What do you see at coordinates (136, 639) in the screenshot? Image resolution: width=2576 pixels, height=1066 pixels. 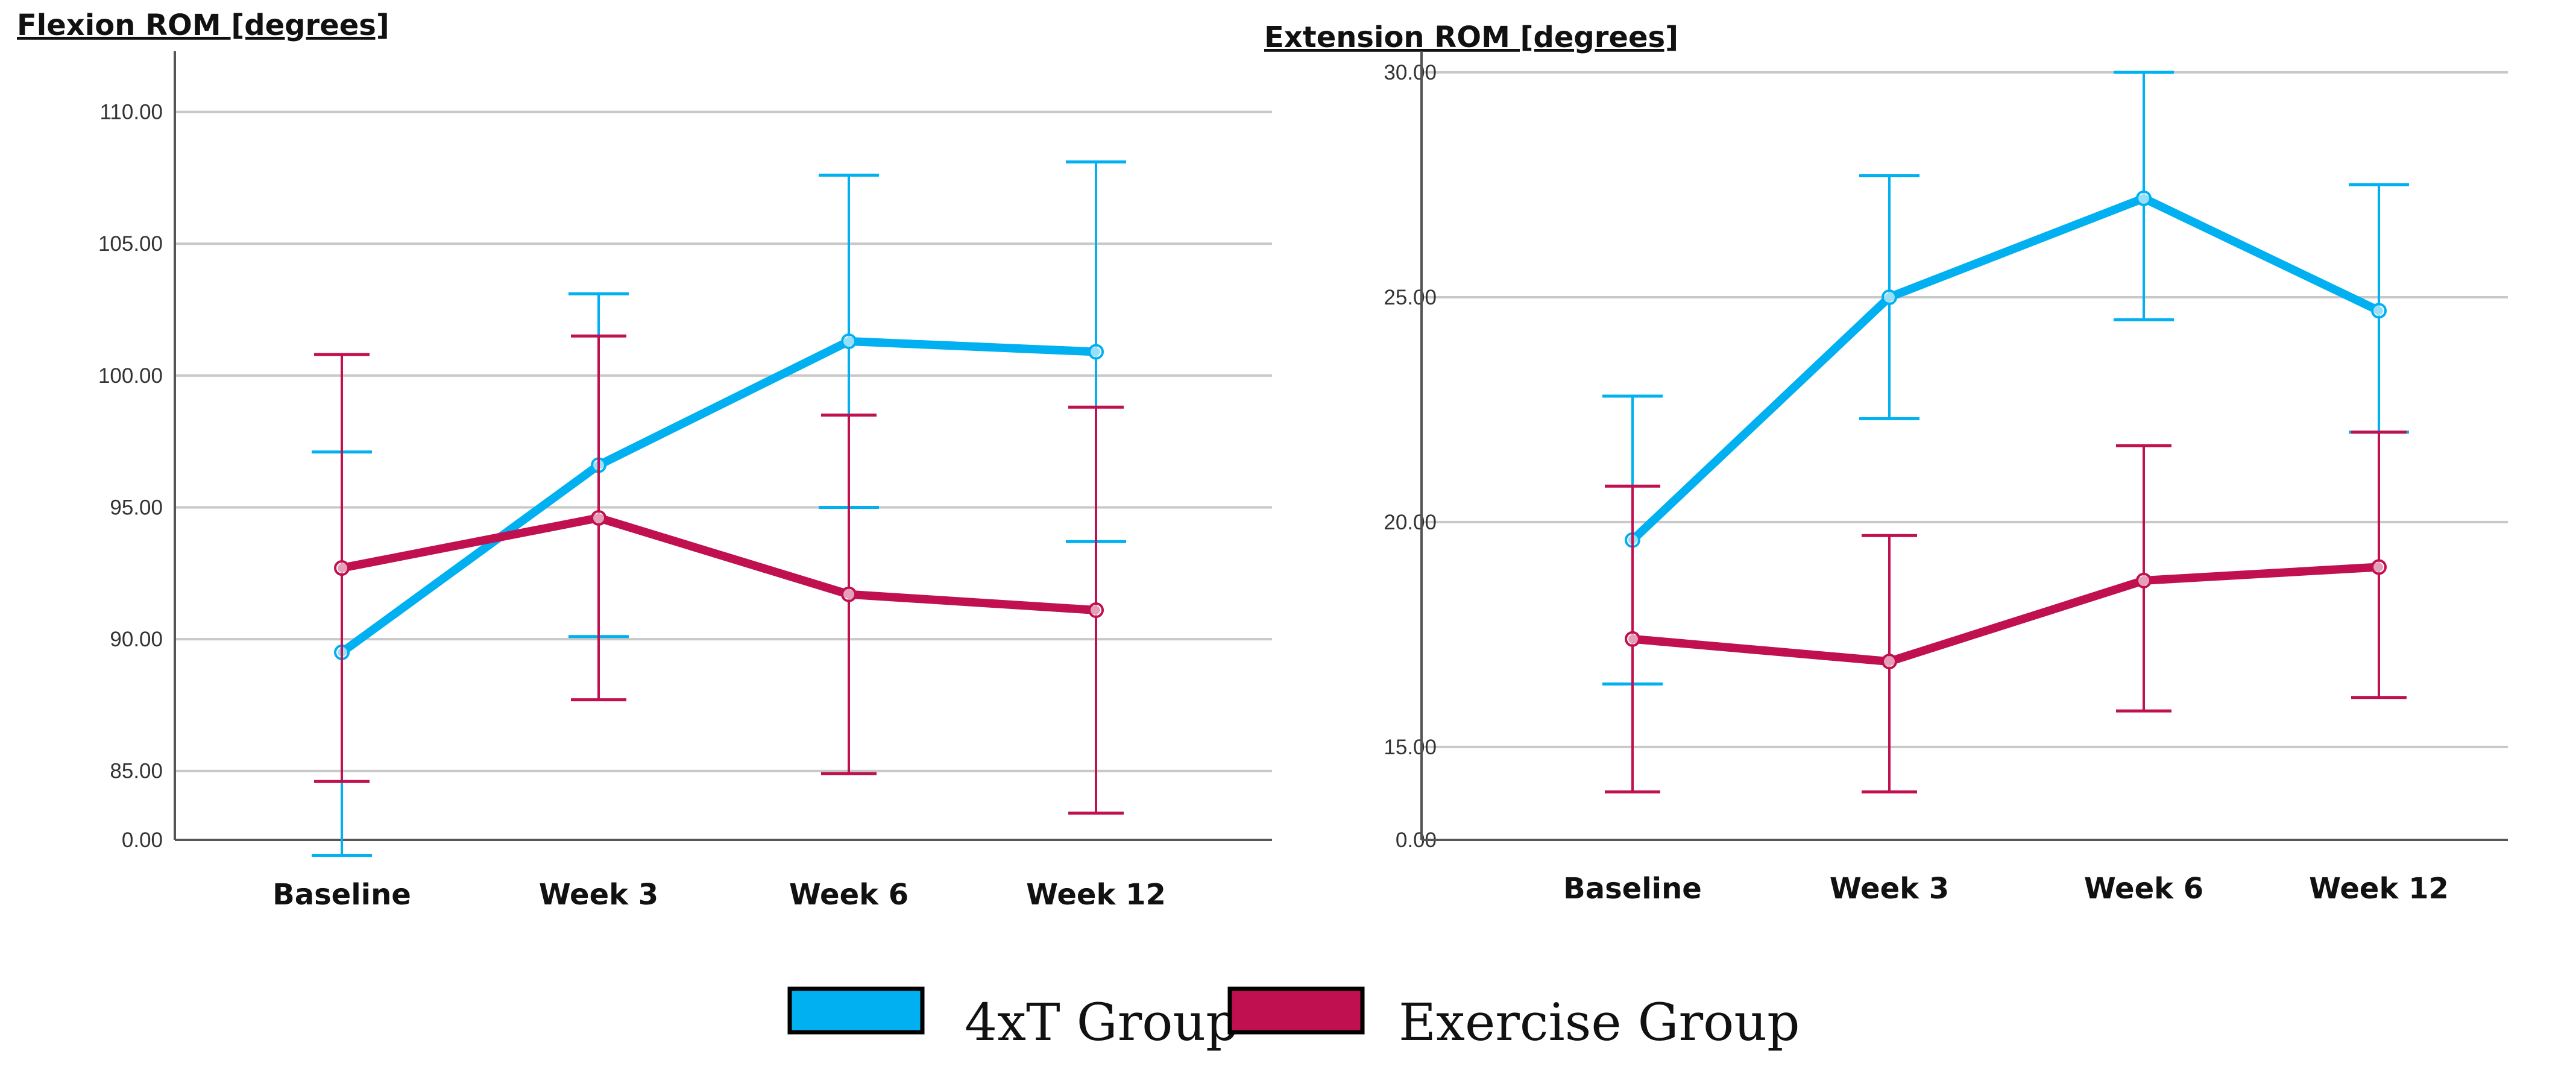 I see `y-tick-label: 90.00` at bounding box center [136, 639].